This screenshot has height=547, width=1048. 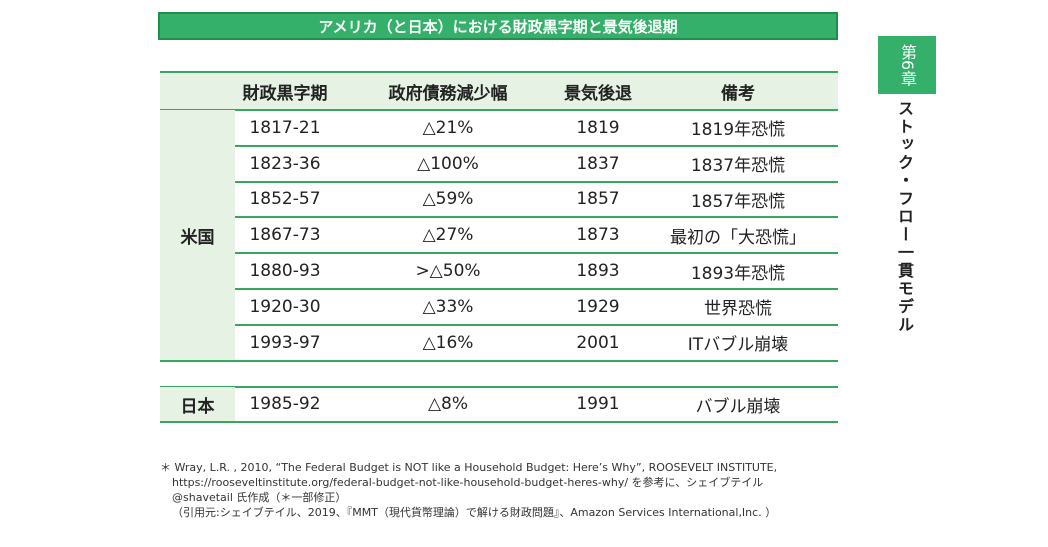 What do you see at coordinates (738, 201) in the screenshot?
I see `table-cell: 1857年恐慌` at bounding box center [738, 201].